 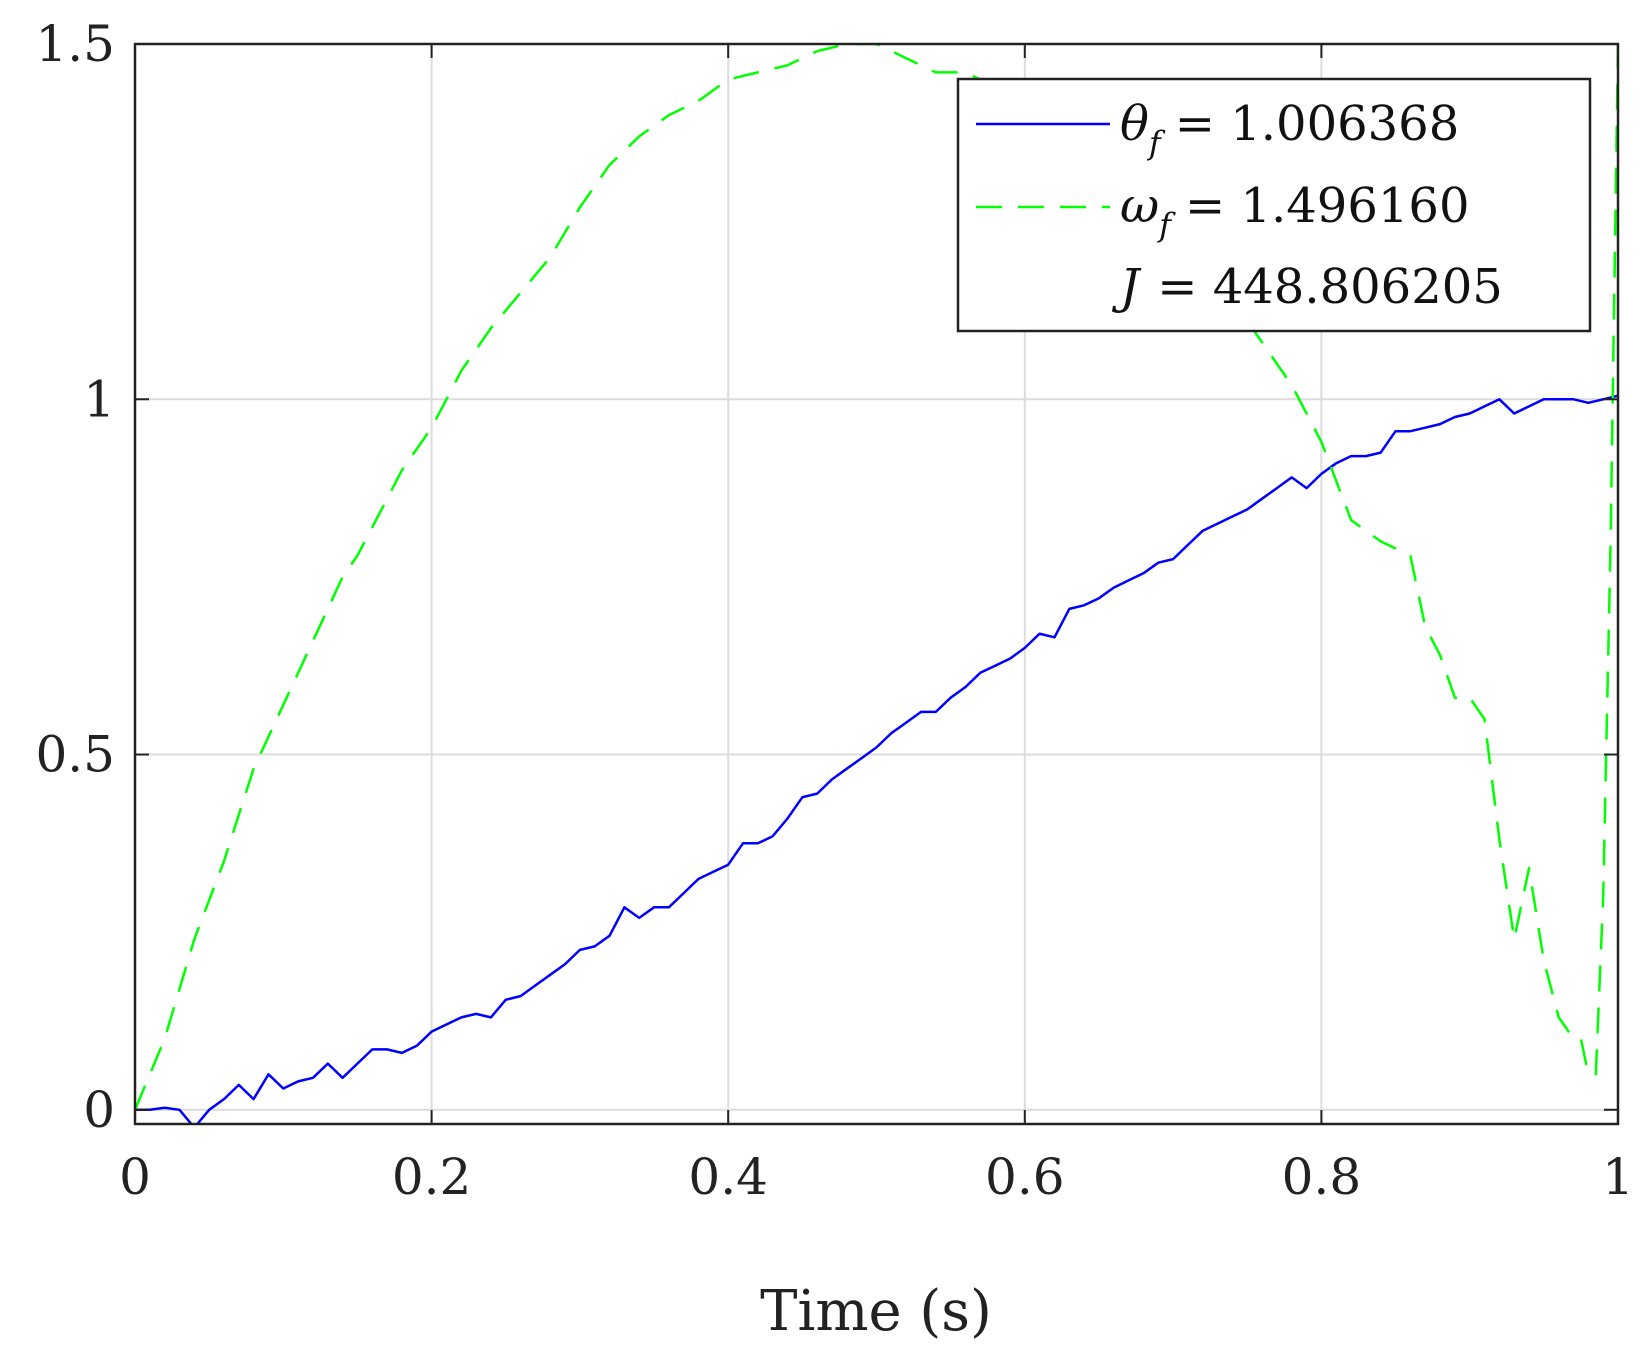 What do you see at coordinates (1134, 124) in the screenshot?
I see `legend-symbol-theta: θ` at bounding box center [1134, 124].